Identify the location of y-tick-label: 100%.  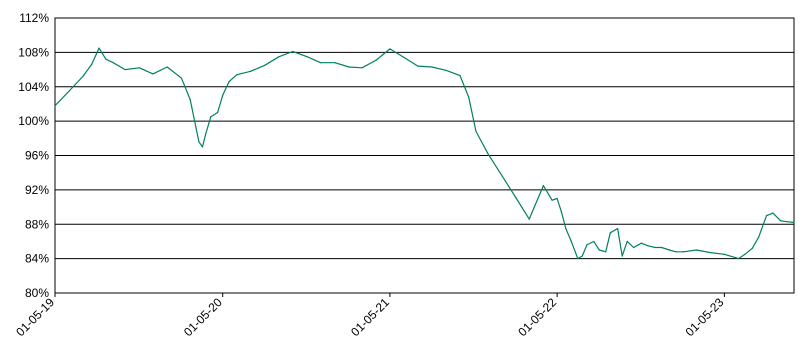
(33, 121).